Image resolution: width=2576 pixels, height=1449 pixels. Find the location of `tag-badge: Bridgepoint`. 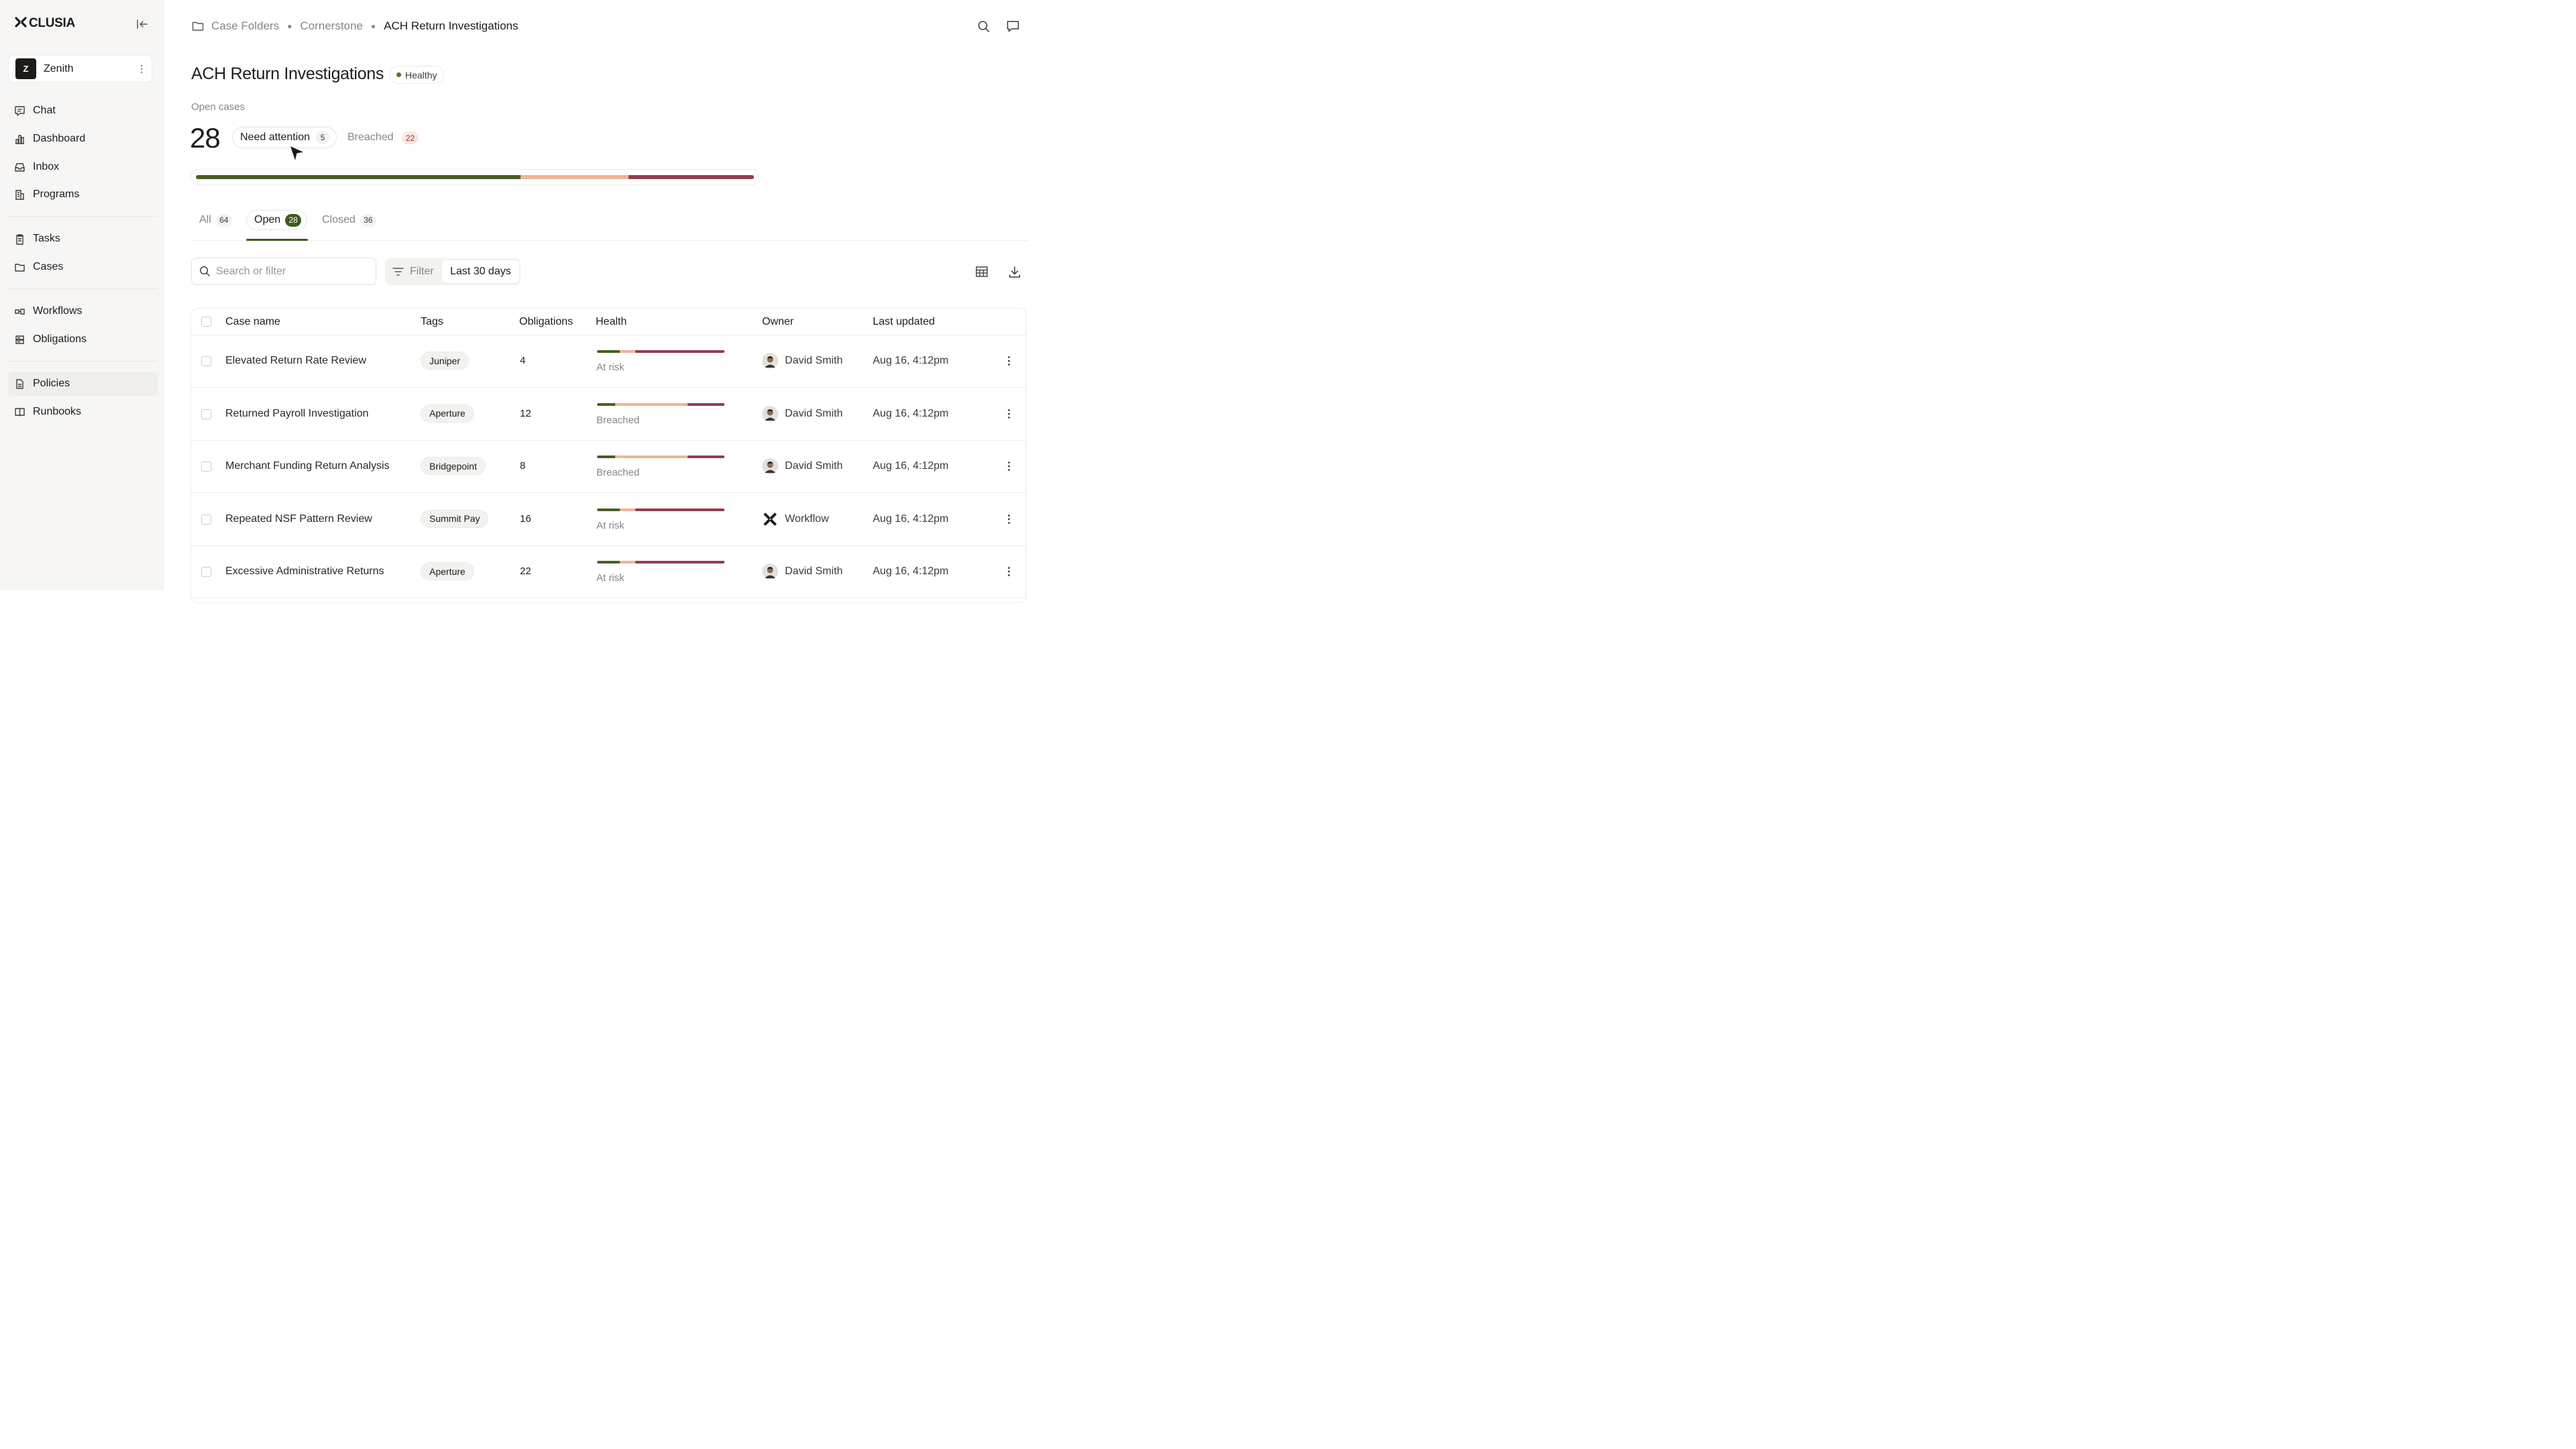

tag-badge: Bridgepoint is located at coordinates (453, 466).